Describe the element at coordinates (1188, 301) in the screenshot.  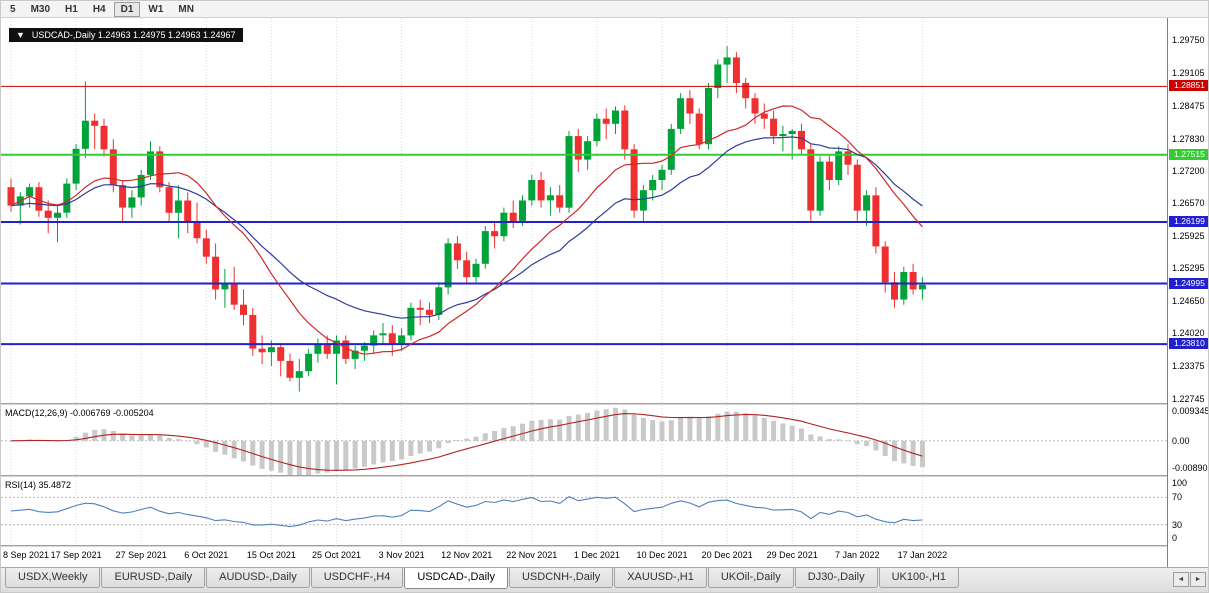
I see `price-axis-tick: 1.24650` at that location.